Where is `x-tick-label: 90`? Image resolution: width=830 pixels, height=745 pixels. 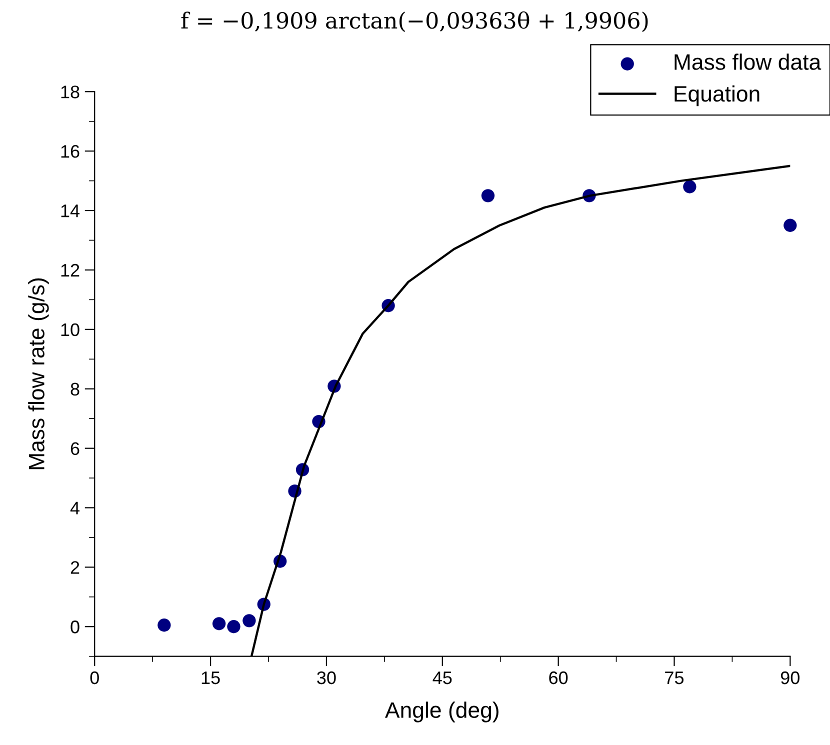 x-tick-label: 90 is located at coordinates (790, 677).